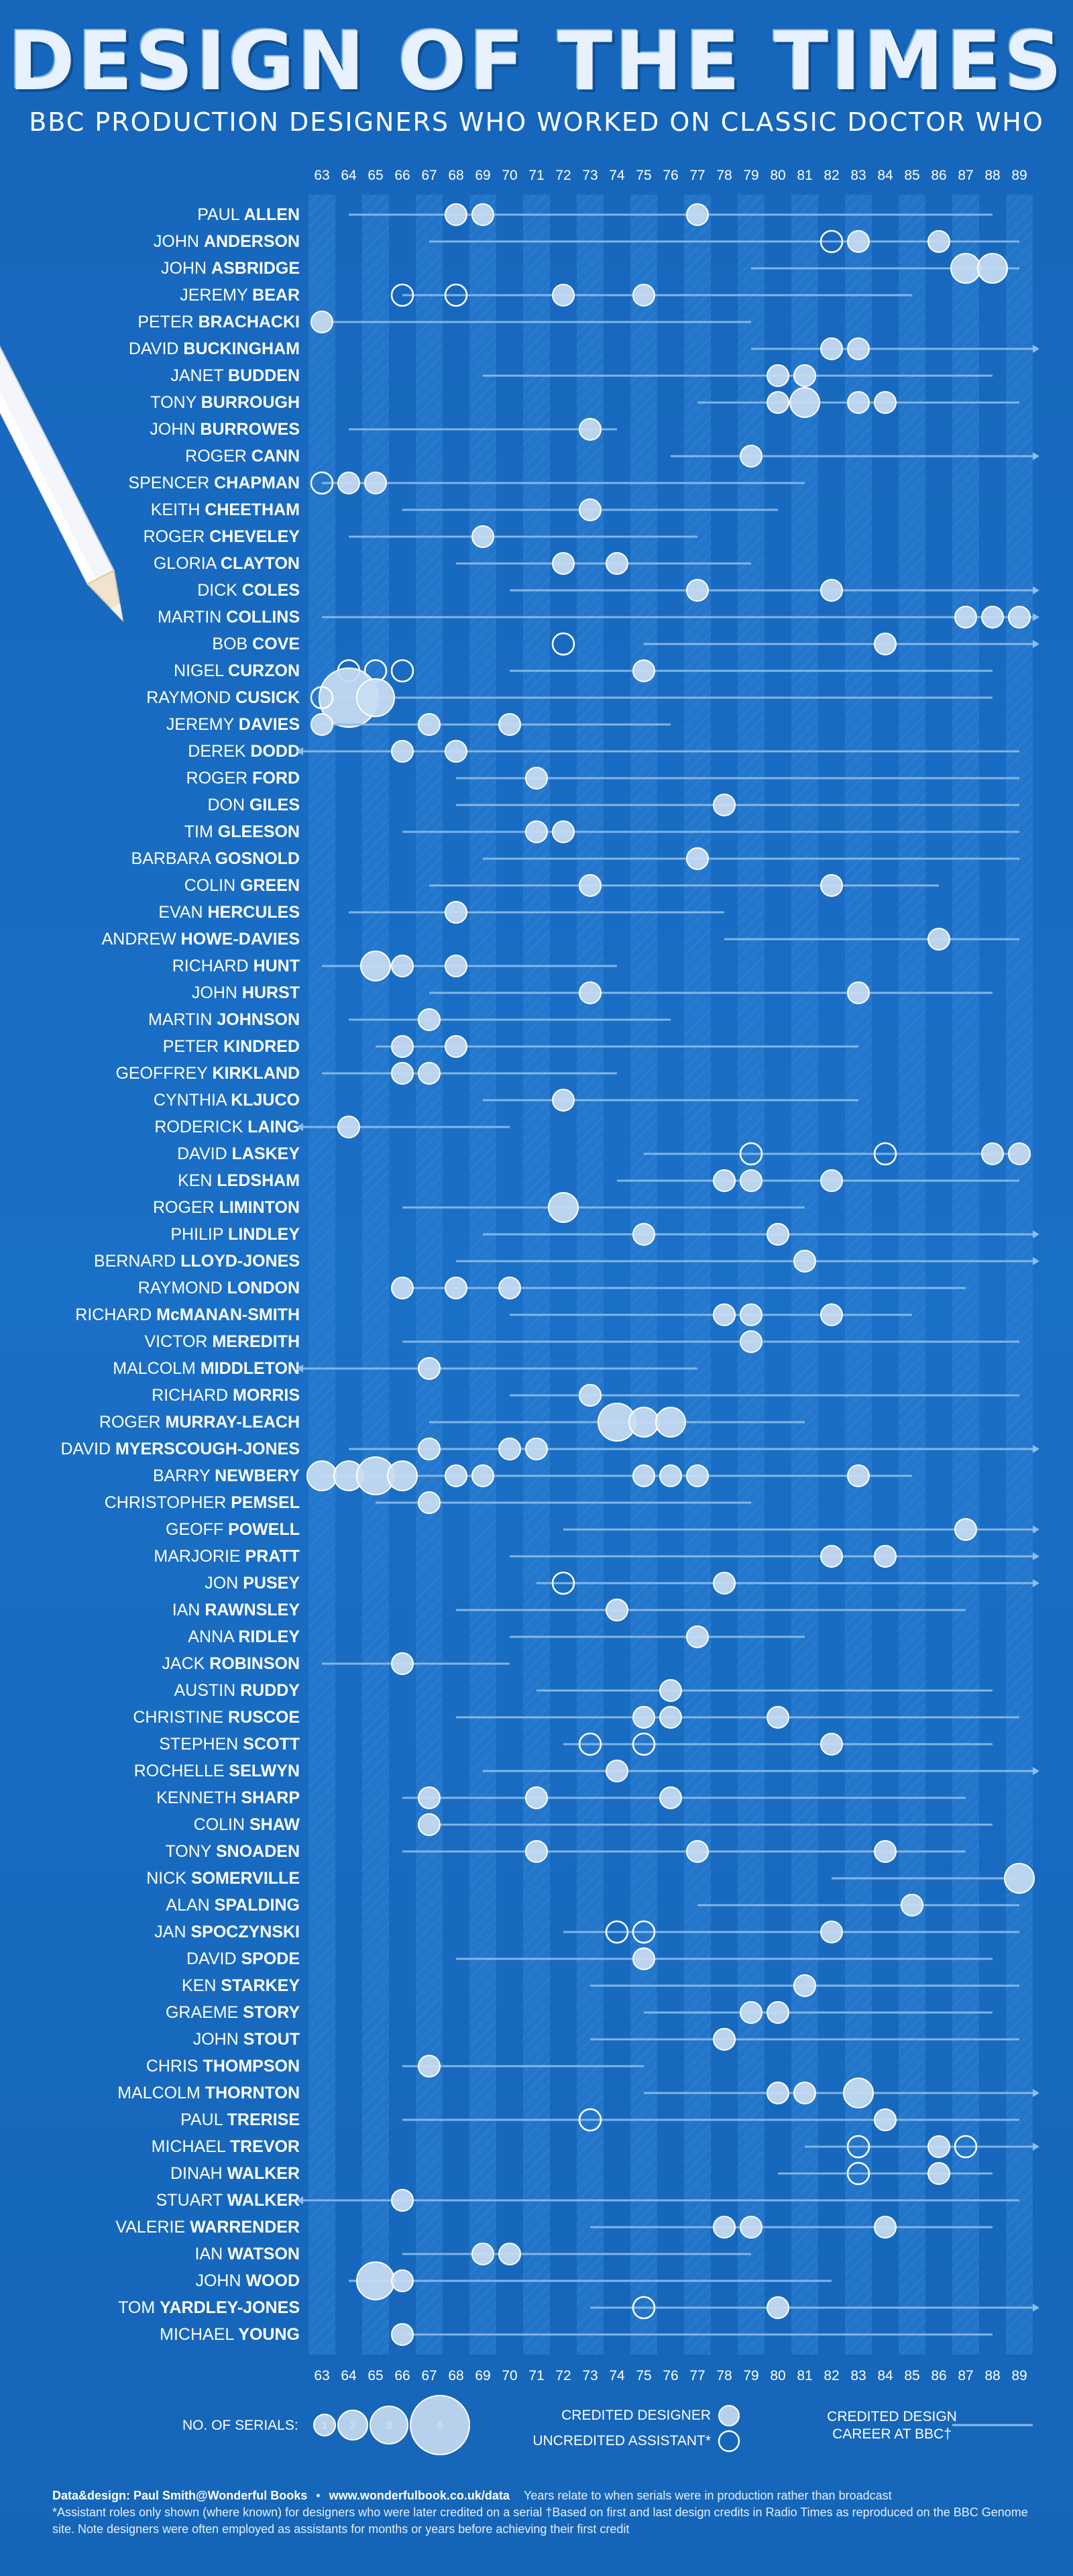 The image size is (1073, 2576). Describe the element at coordinates (223, 2066) in the screenshot. I see `designer-name: CHRIS THOMPSON` at that location.